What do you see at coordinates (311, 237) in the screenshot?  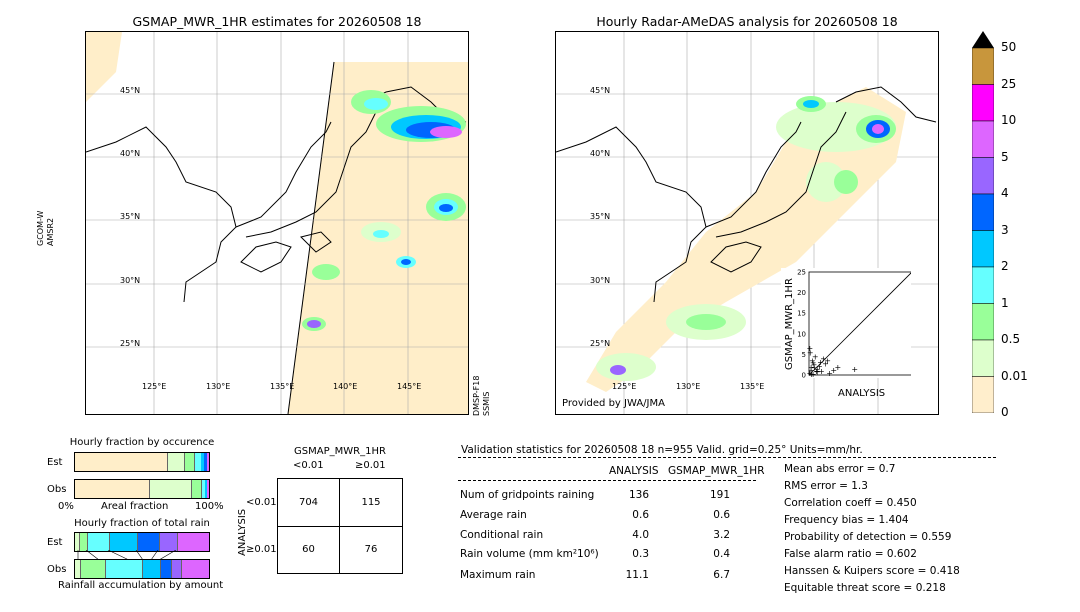 I see `left-map-swath-edge` at bounding box center [311, 237].